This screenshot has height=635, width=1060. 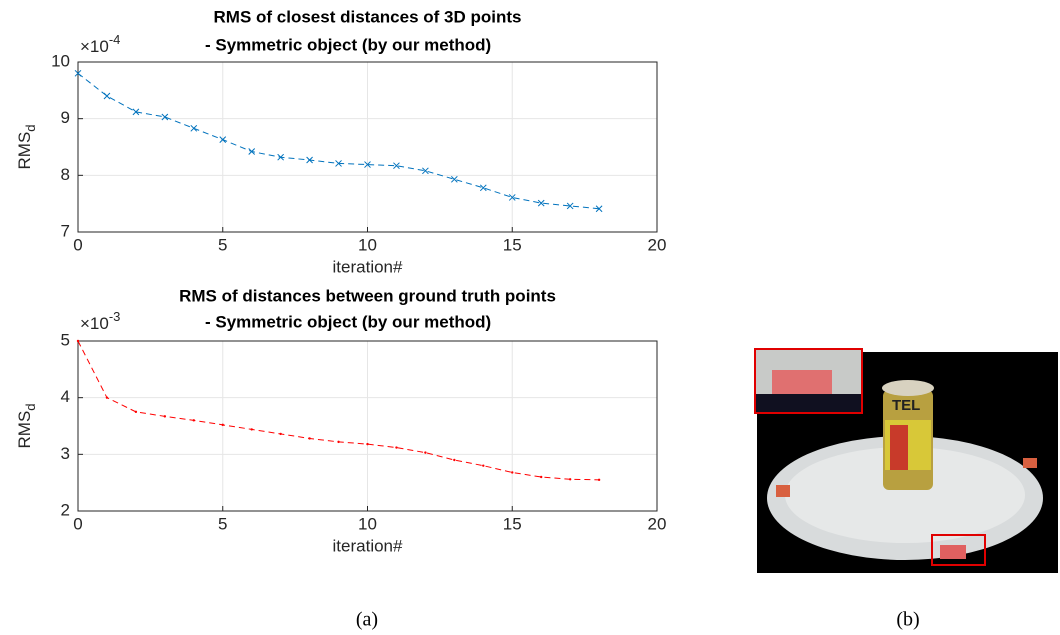 I want to click on photo: TEL, so click(x=906, y=460).